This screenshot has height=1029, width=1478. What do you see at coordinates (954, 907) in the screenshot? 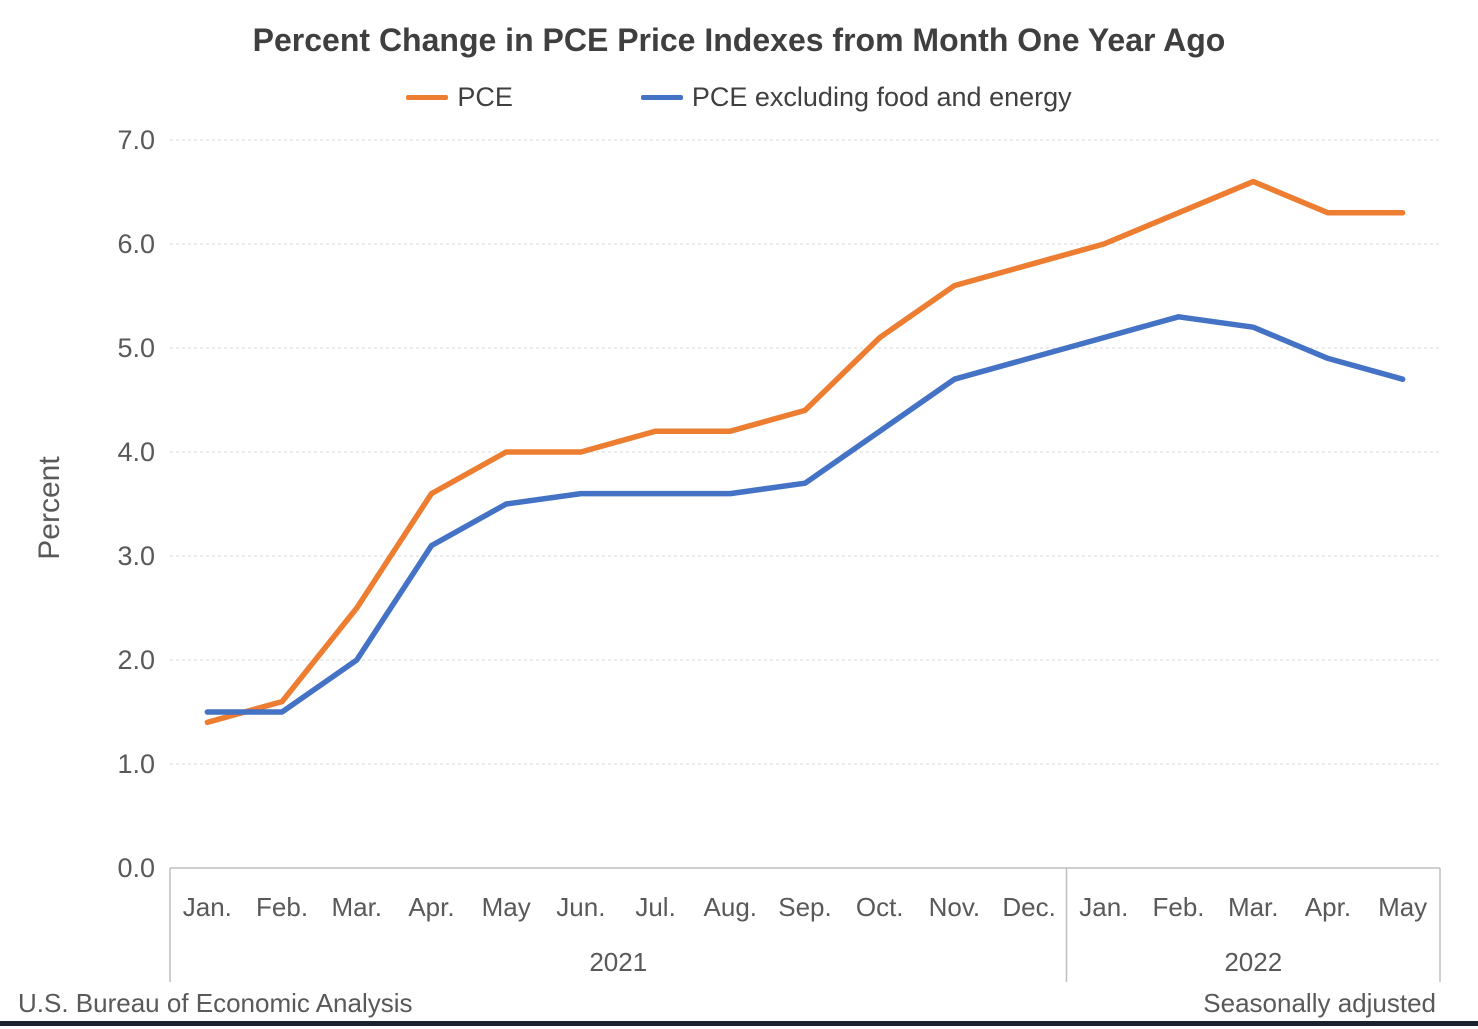
I see `x-tick-label: Nov.` at bounding box center [954, 907].